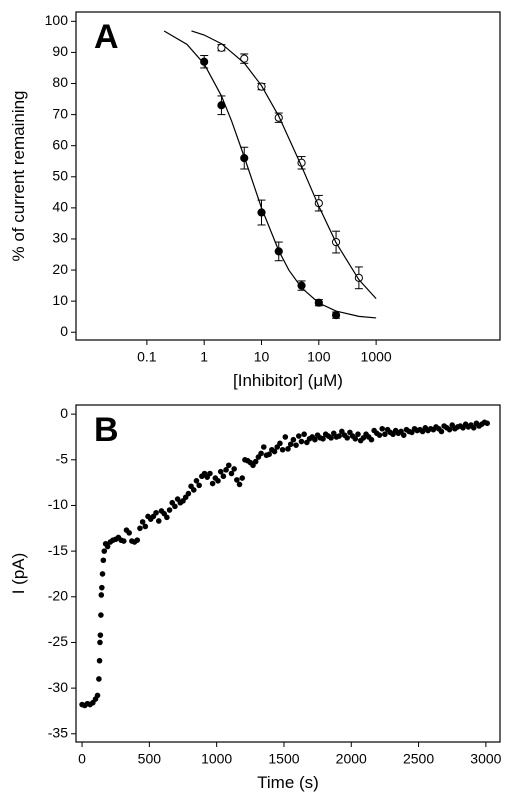  What do you see at coordinates (60, 175) in the screenshot?
I see `y-tick-label: 50` at bounding box center [60, 175].